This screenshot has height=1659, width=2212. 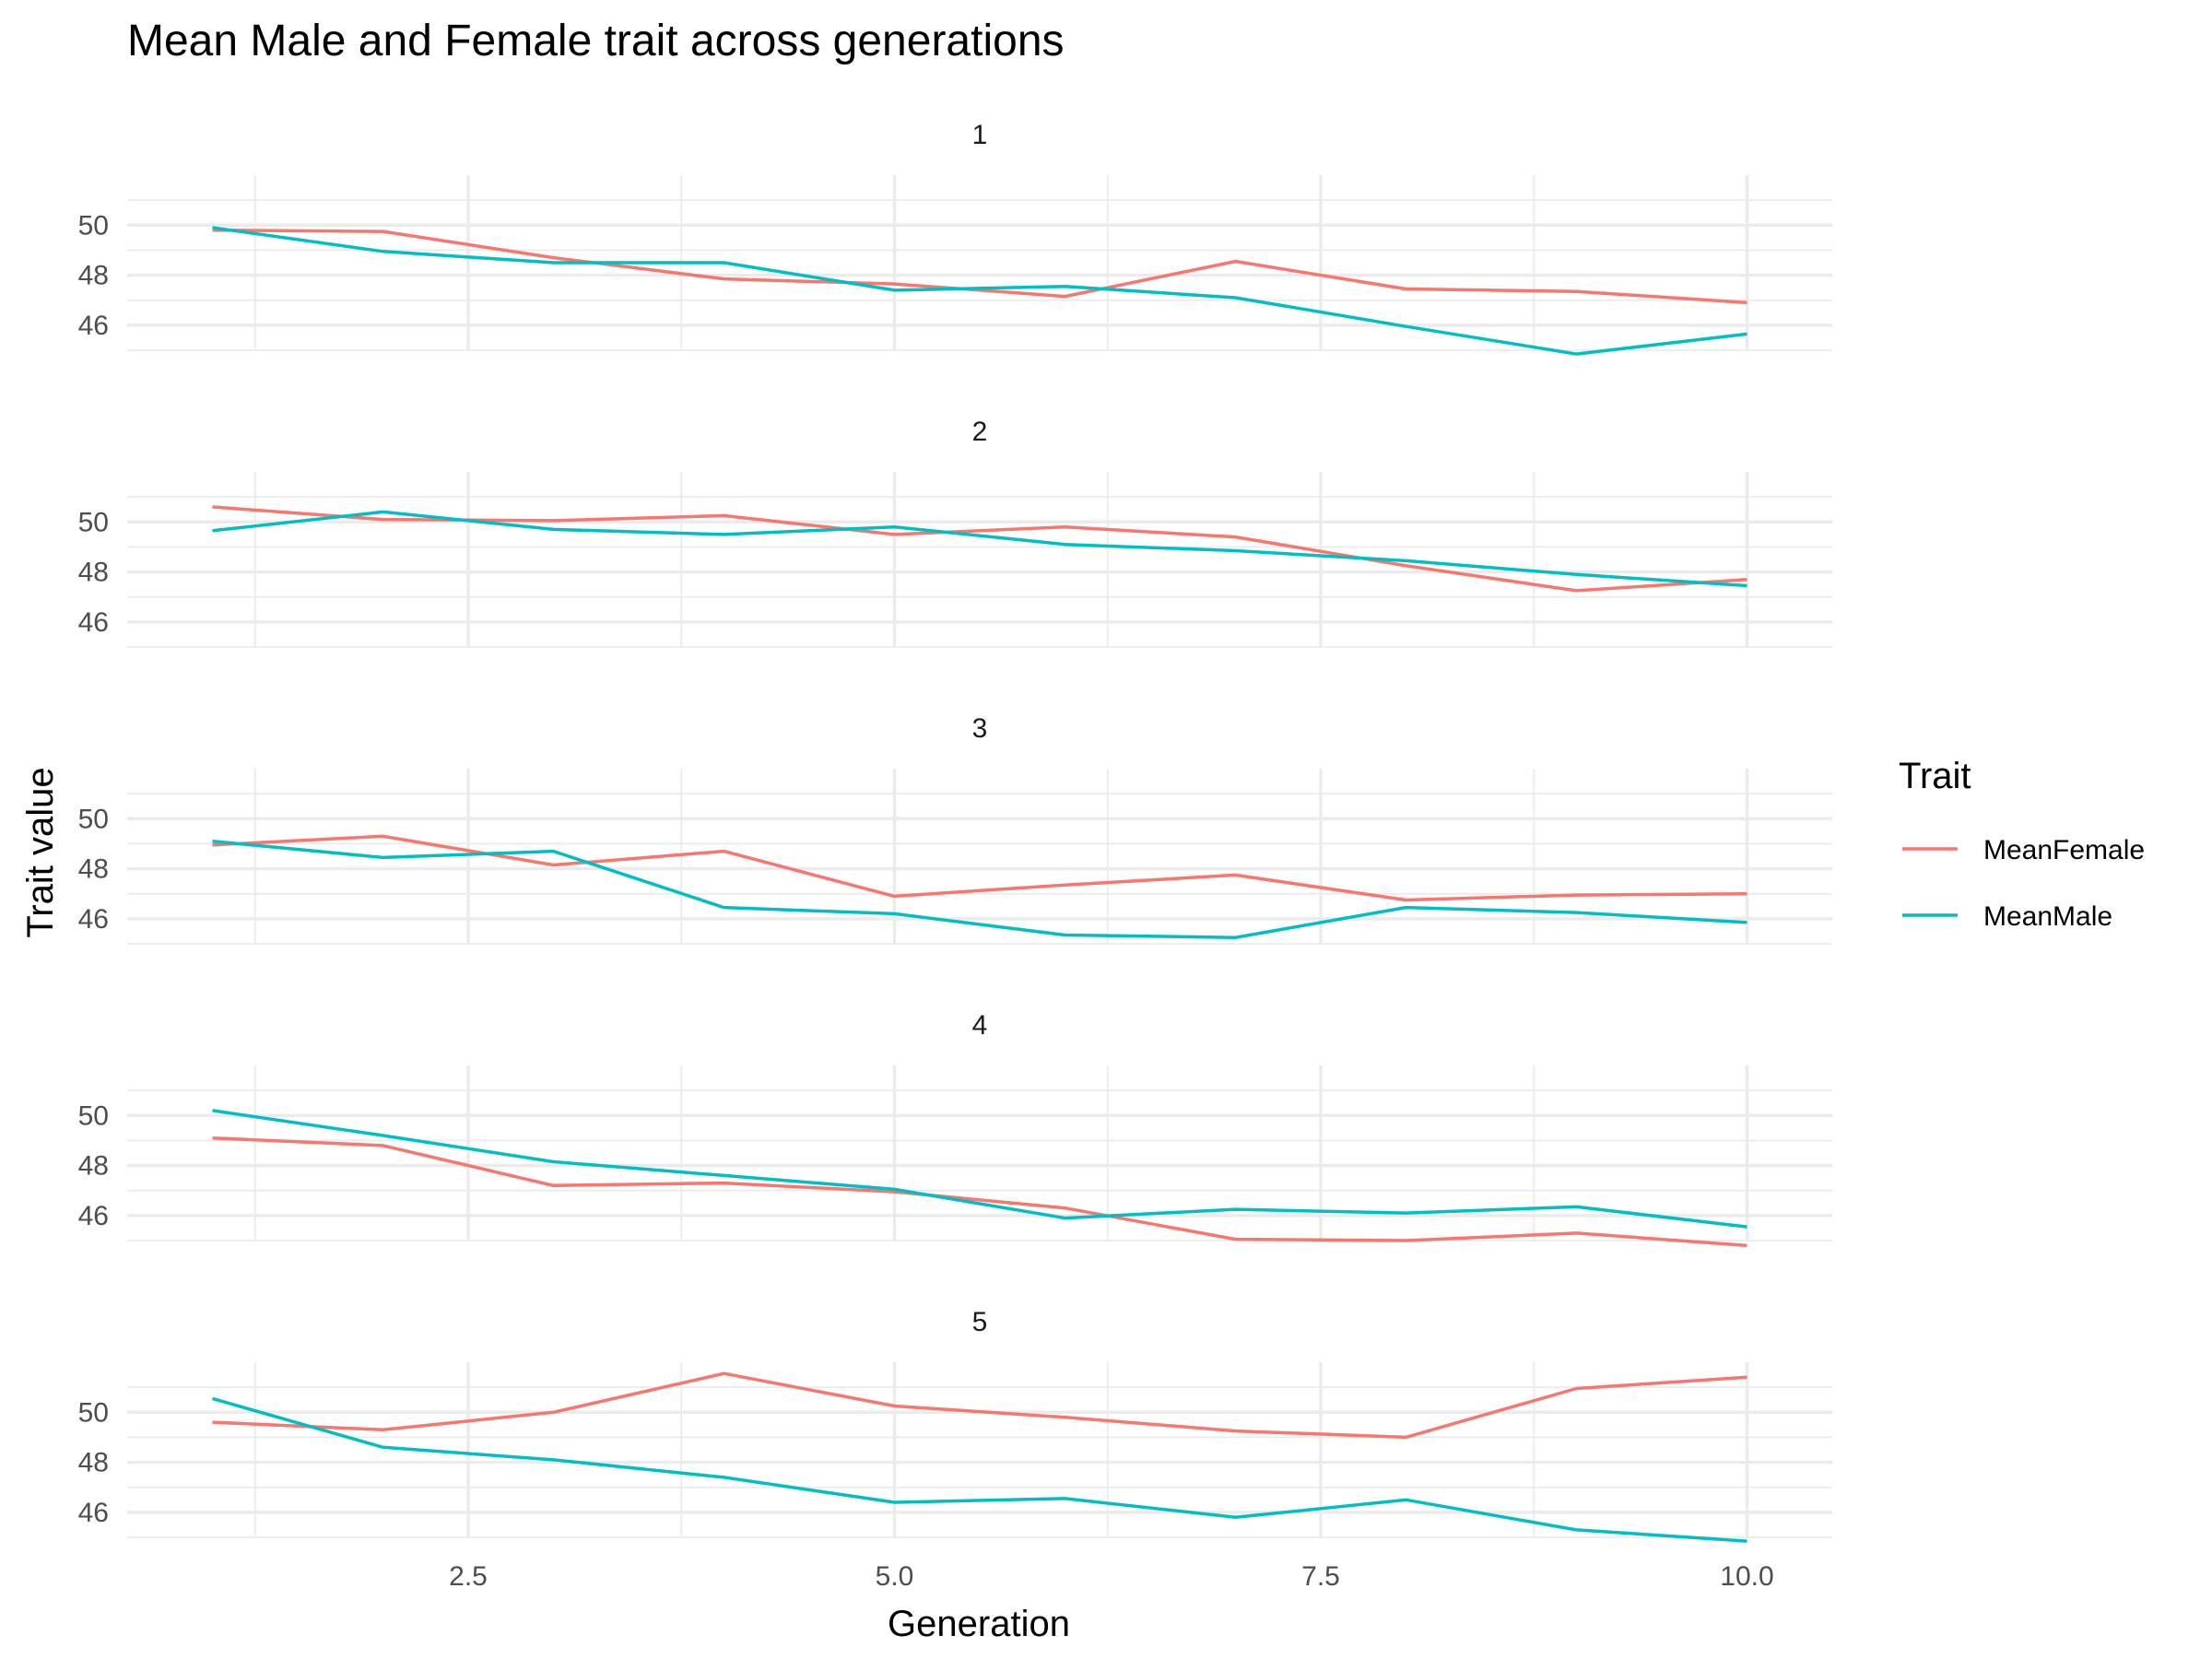 I want to click on panel-label: 5, so click(x=980, y=1322).